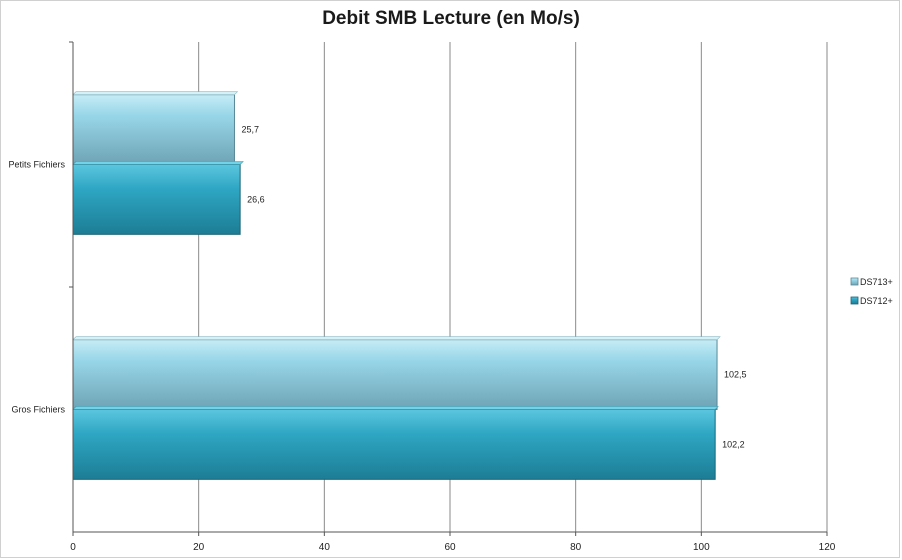 The height and width of the screenshot is (560, 902). I want to click on data-label: 102,2, so click(733, 444).